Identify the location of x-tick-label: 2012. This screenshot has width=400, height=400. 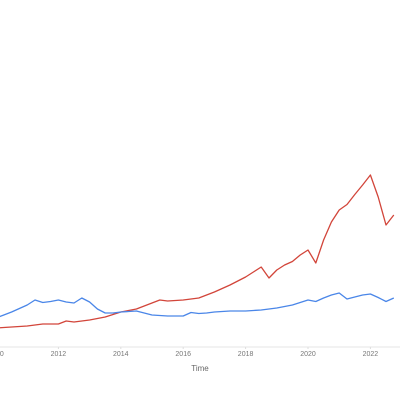
(59, 354).